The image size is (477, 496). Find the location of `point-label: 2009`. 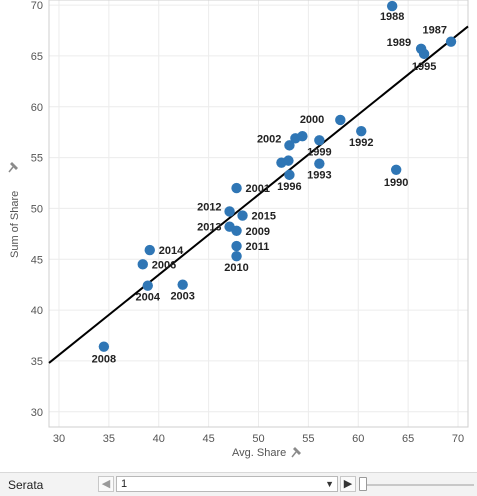

point-label: 2009 is located at coordinates (258, 232).